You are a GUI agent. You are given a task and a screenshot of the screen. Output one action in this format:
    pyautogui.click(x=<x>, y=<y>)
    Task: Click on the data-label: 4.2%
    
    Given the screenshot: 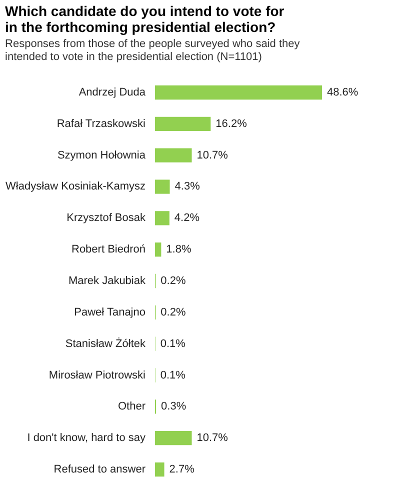 What is the action you would take?
    pyautogui.click(x=187, y=218)
    